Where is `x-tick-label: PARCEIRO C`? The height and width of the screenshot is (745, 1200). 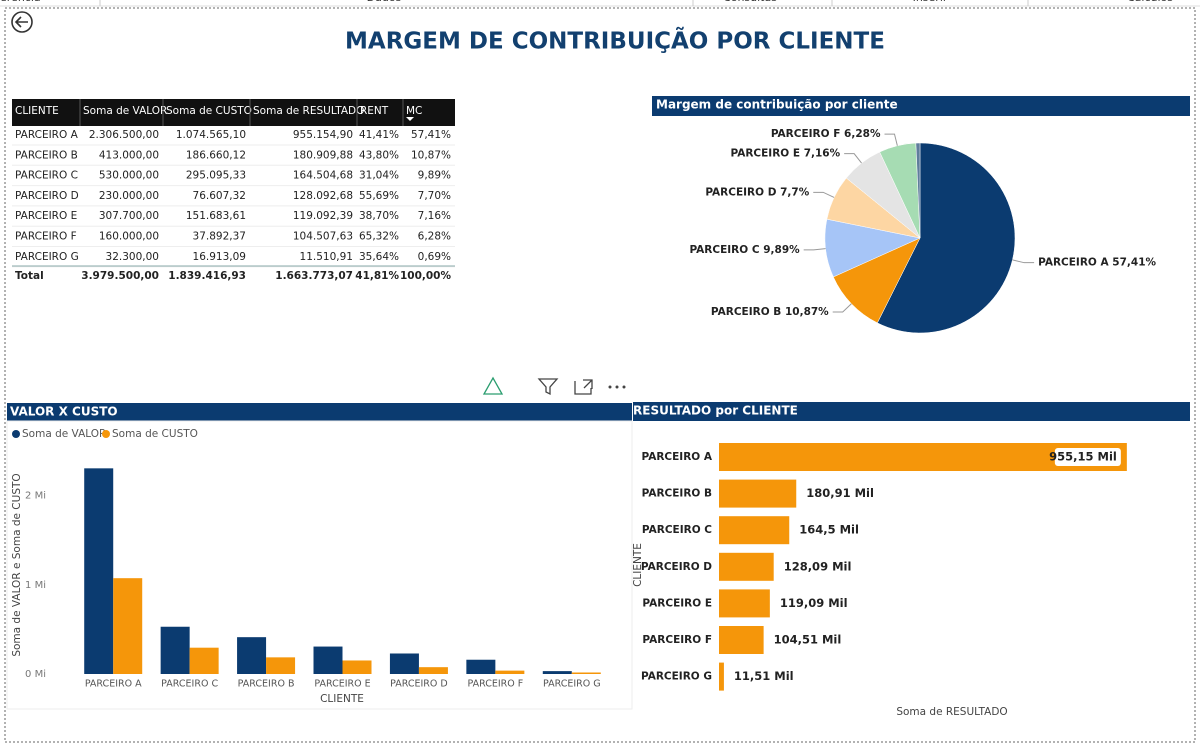
x-tick-label: PARCEIRO C is located at coordinates (189, 684).